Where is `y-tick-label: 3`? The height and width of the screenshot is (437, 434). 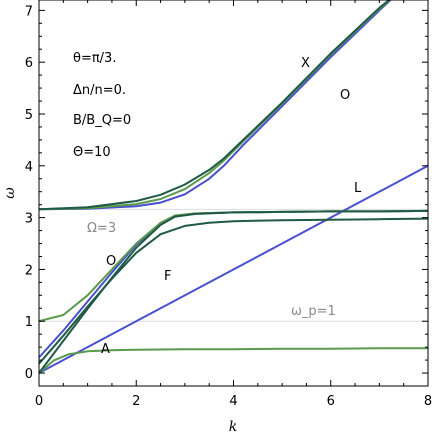 y-tick-label: 3 is located at coordinates (29, 219).